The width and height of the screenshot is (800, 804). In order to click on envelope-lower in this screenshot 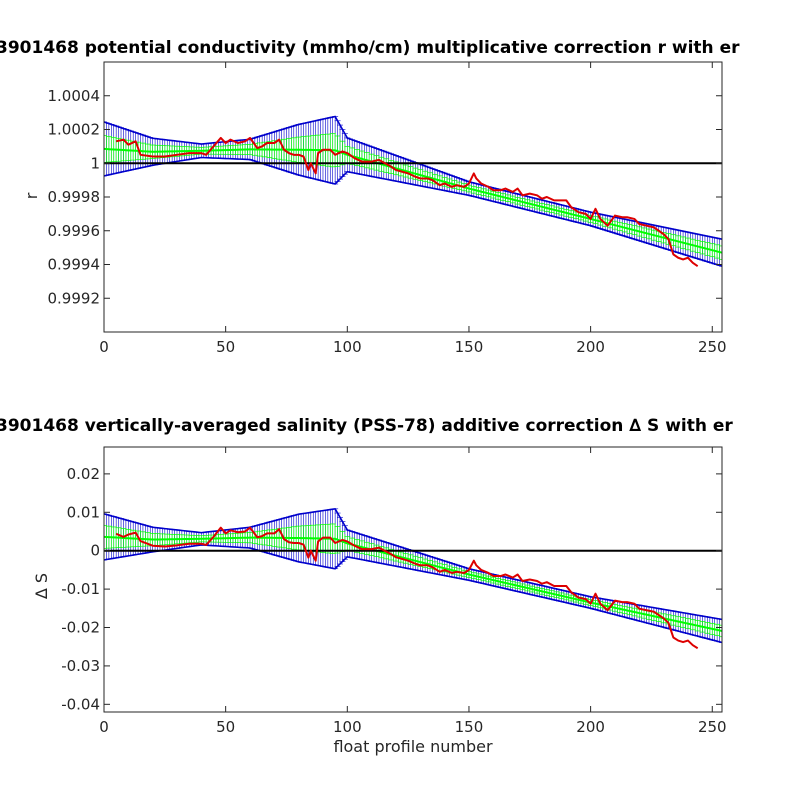, I will do `click(413, 211)`.